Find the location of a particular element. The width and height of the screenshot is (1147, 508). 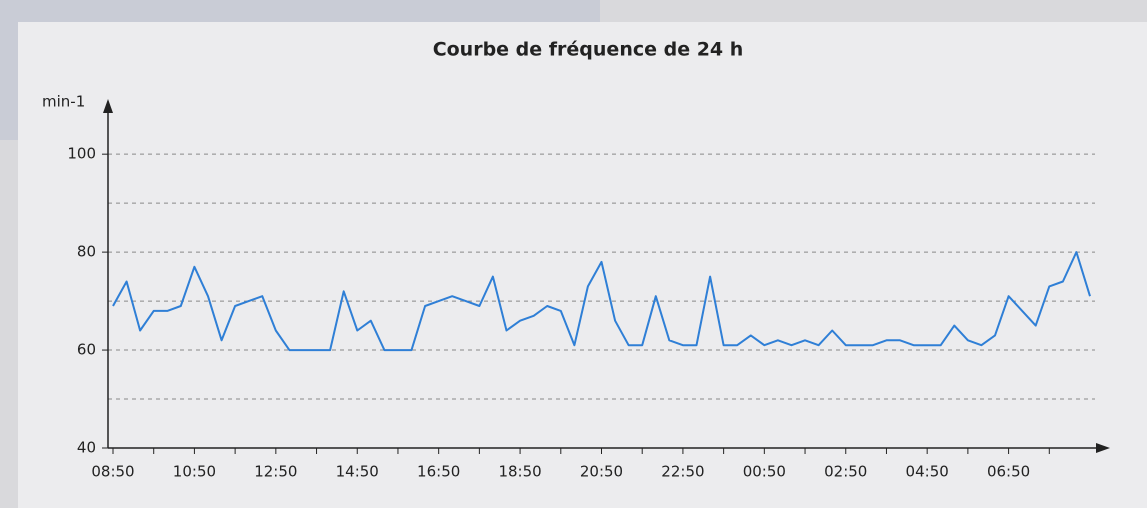

x-tick-label: 02:50 is located at coordinates (845, 472).